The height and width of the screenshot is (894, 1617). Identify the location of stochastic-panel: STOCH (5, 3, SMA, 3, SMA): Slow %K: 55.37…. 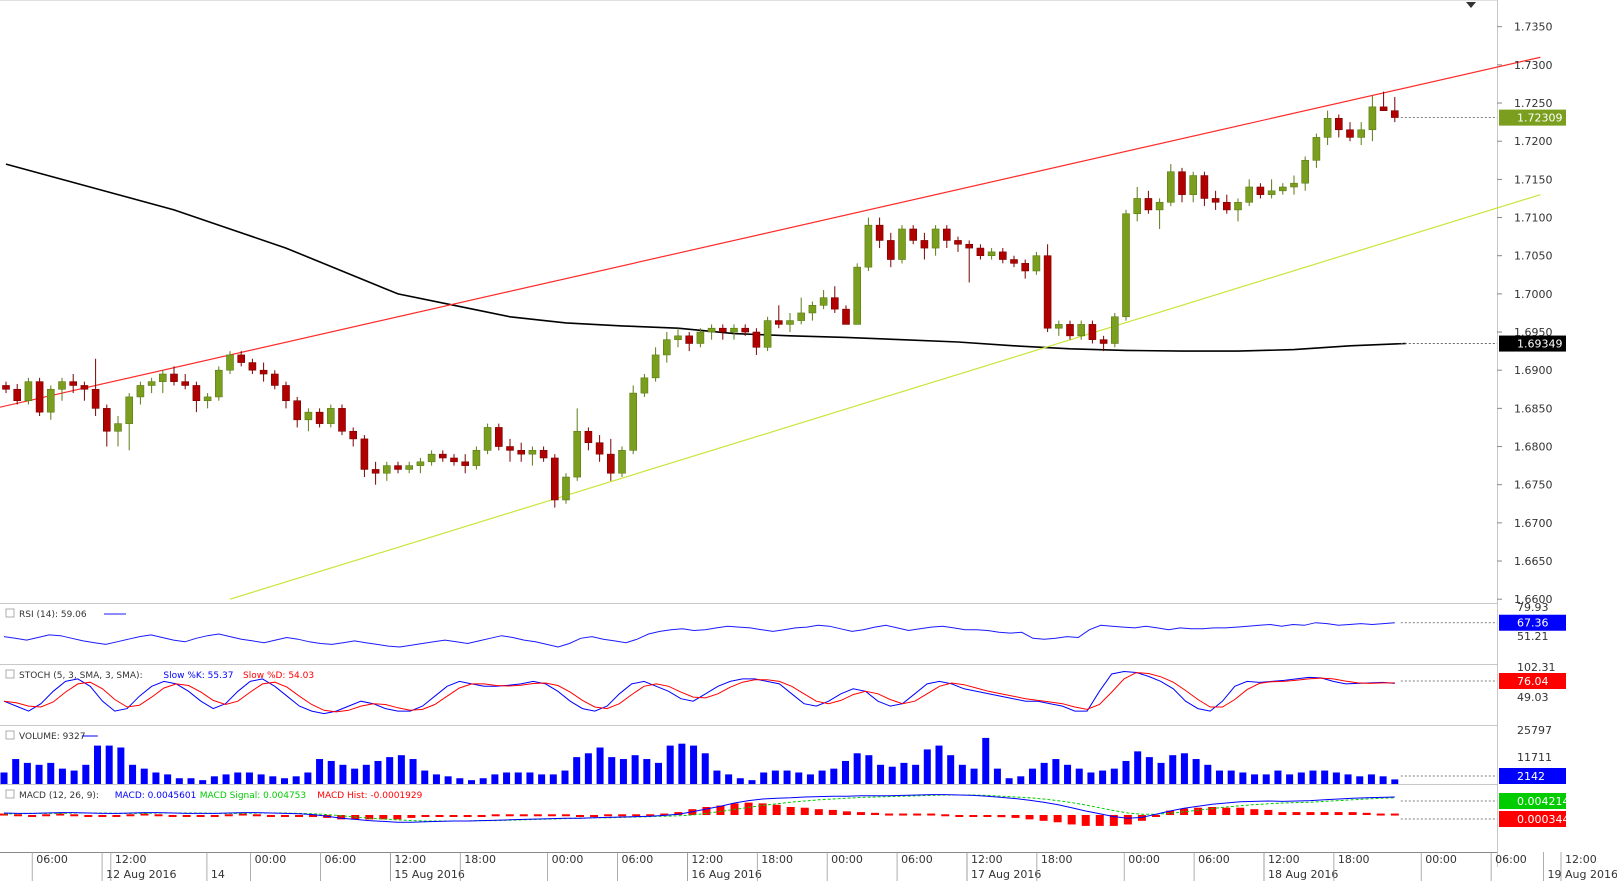
(784, 688).